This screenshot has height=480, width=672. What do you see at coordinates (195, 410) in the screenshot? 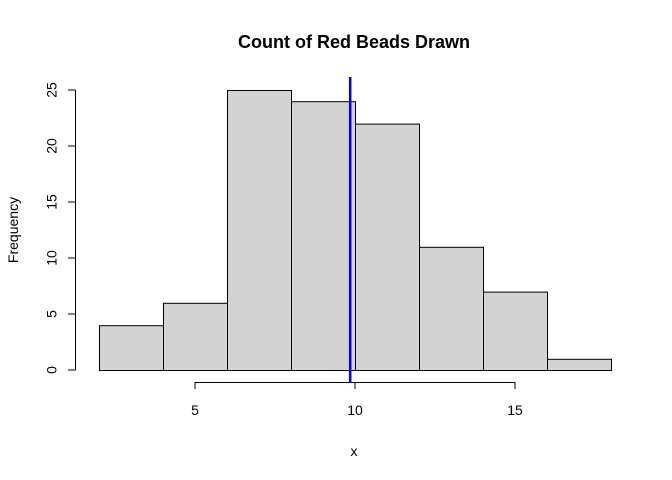
I see `x-tick-label: 5` at bounding box center [195, 410].